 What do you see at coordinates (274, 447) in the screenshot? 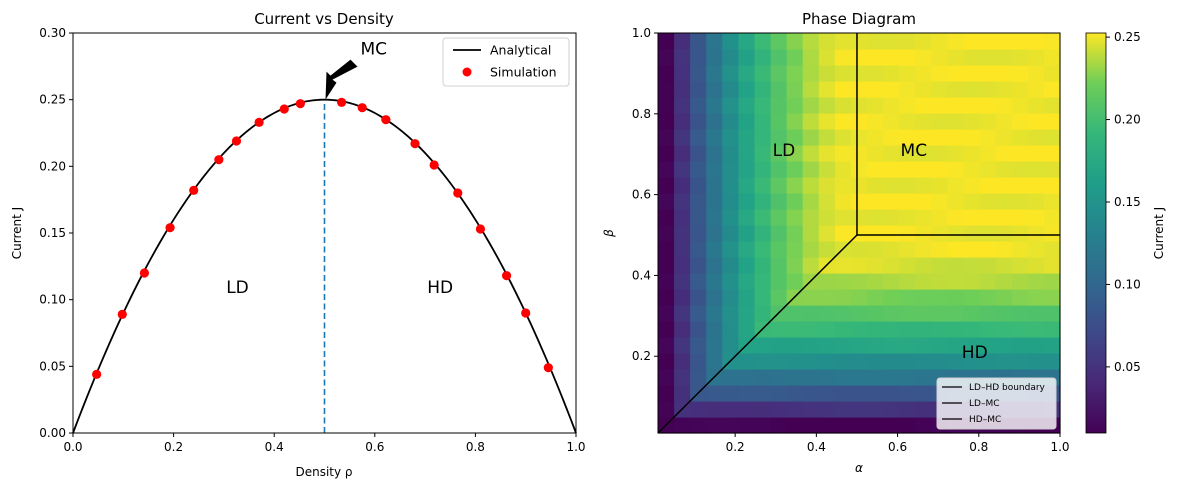
I see `x-tick-label: 0.4` at bounding box center [274, 447].